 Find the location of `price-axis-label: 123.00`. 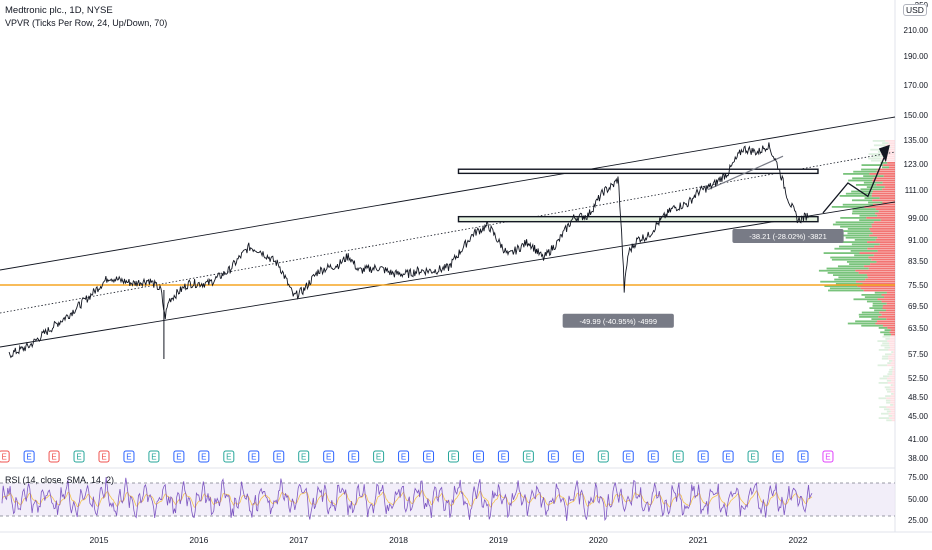

price-axis-label: 123.00 is located at coordinates (916, 164).